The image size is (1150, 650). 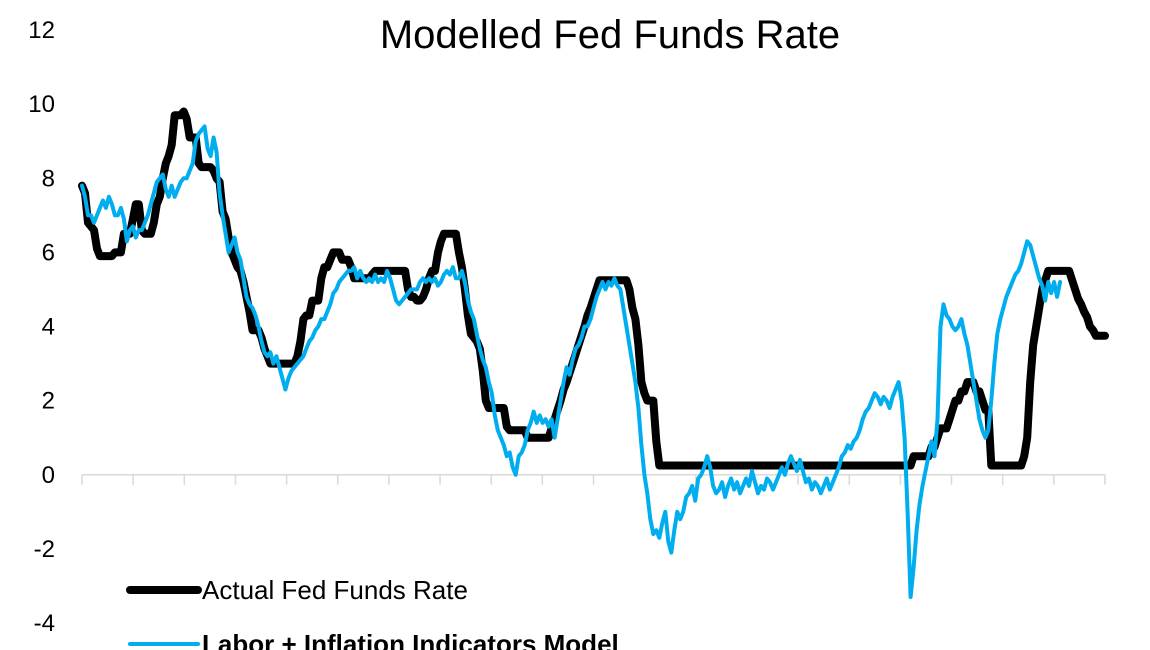 I want to click on y-tick-label: 2, so click(x=48, y=401).